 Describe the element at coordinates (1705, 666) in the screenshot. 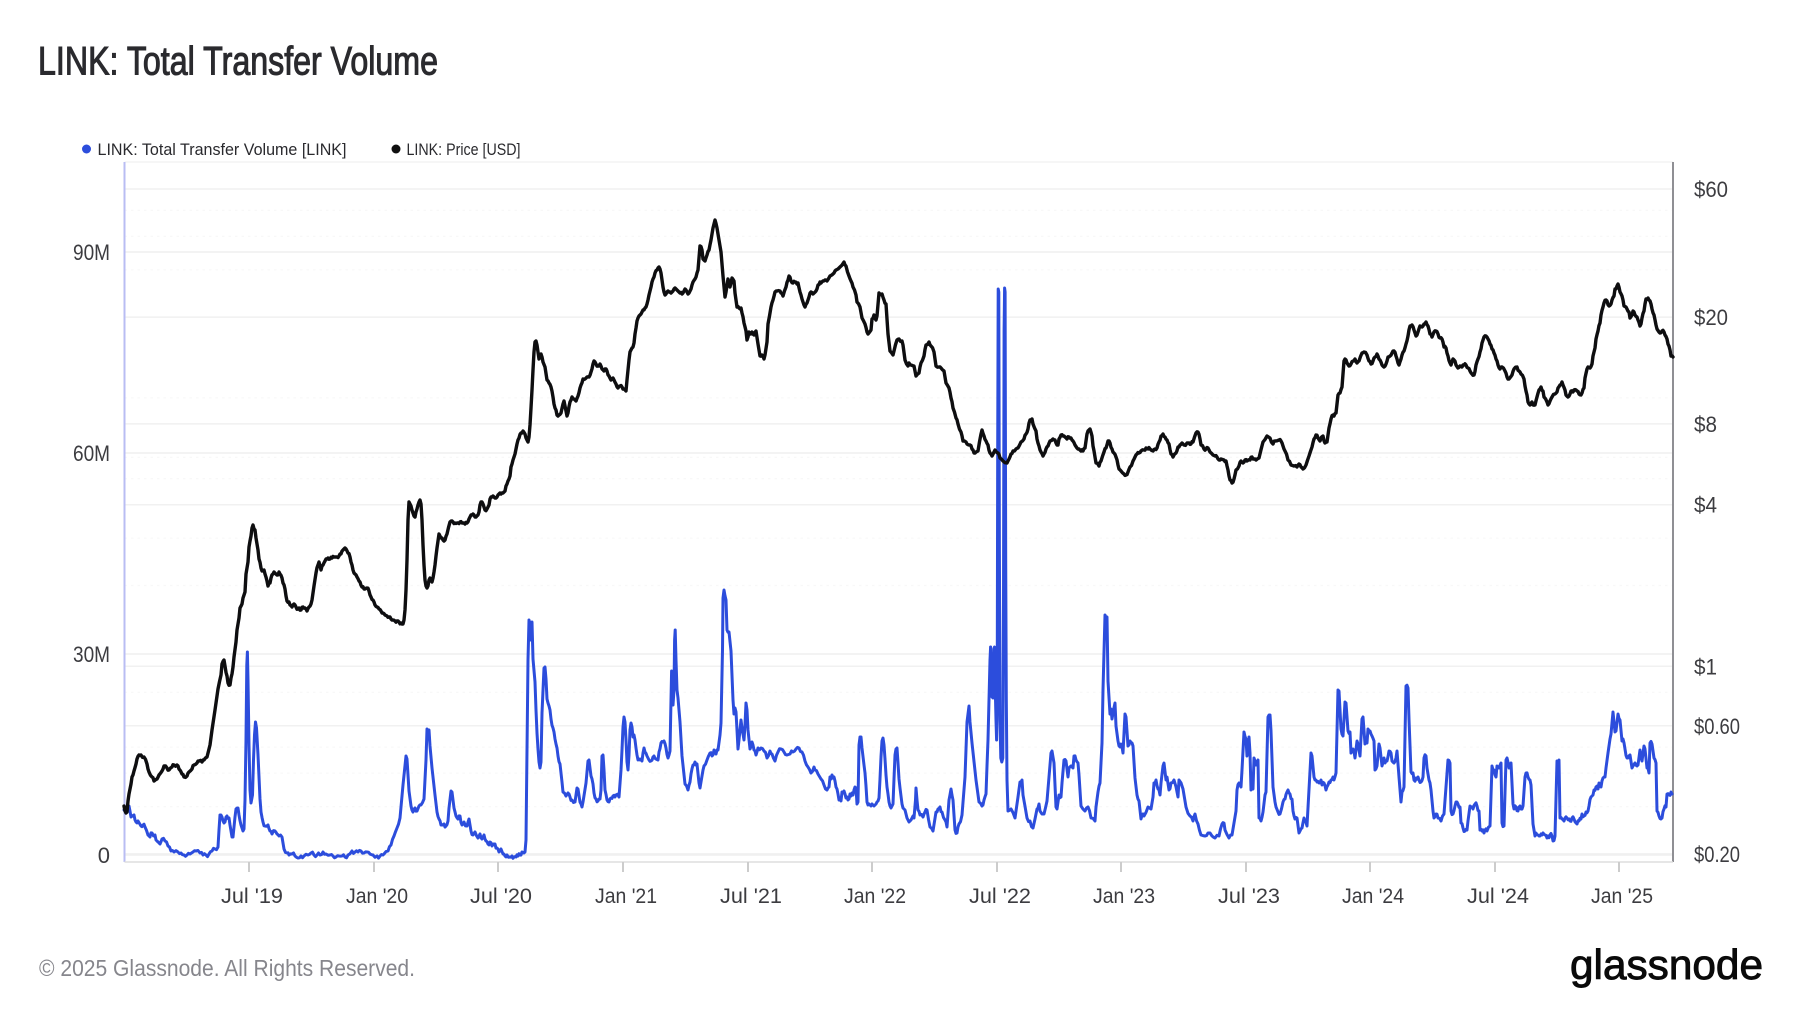

I see `svg-text: $1` at that location.